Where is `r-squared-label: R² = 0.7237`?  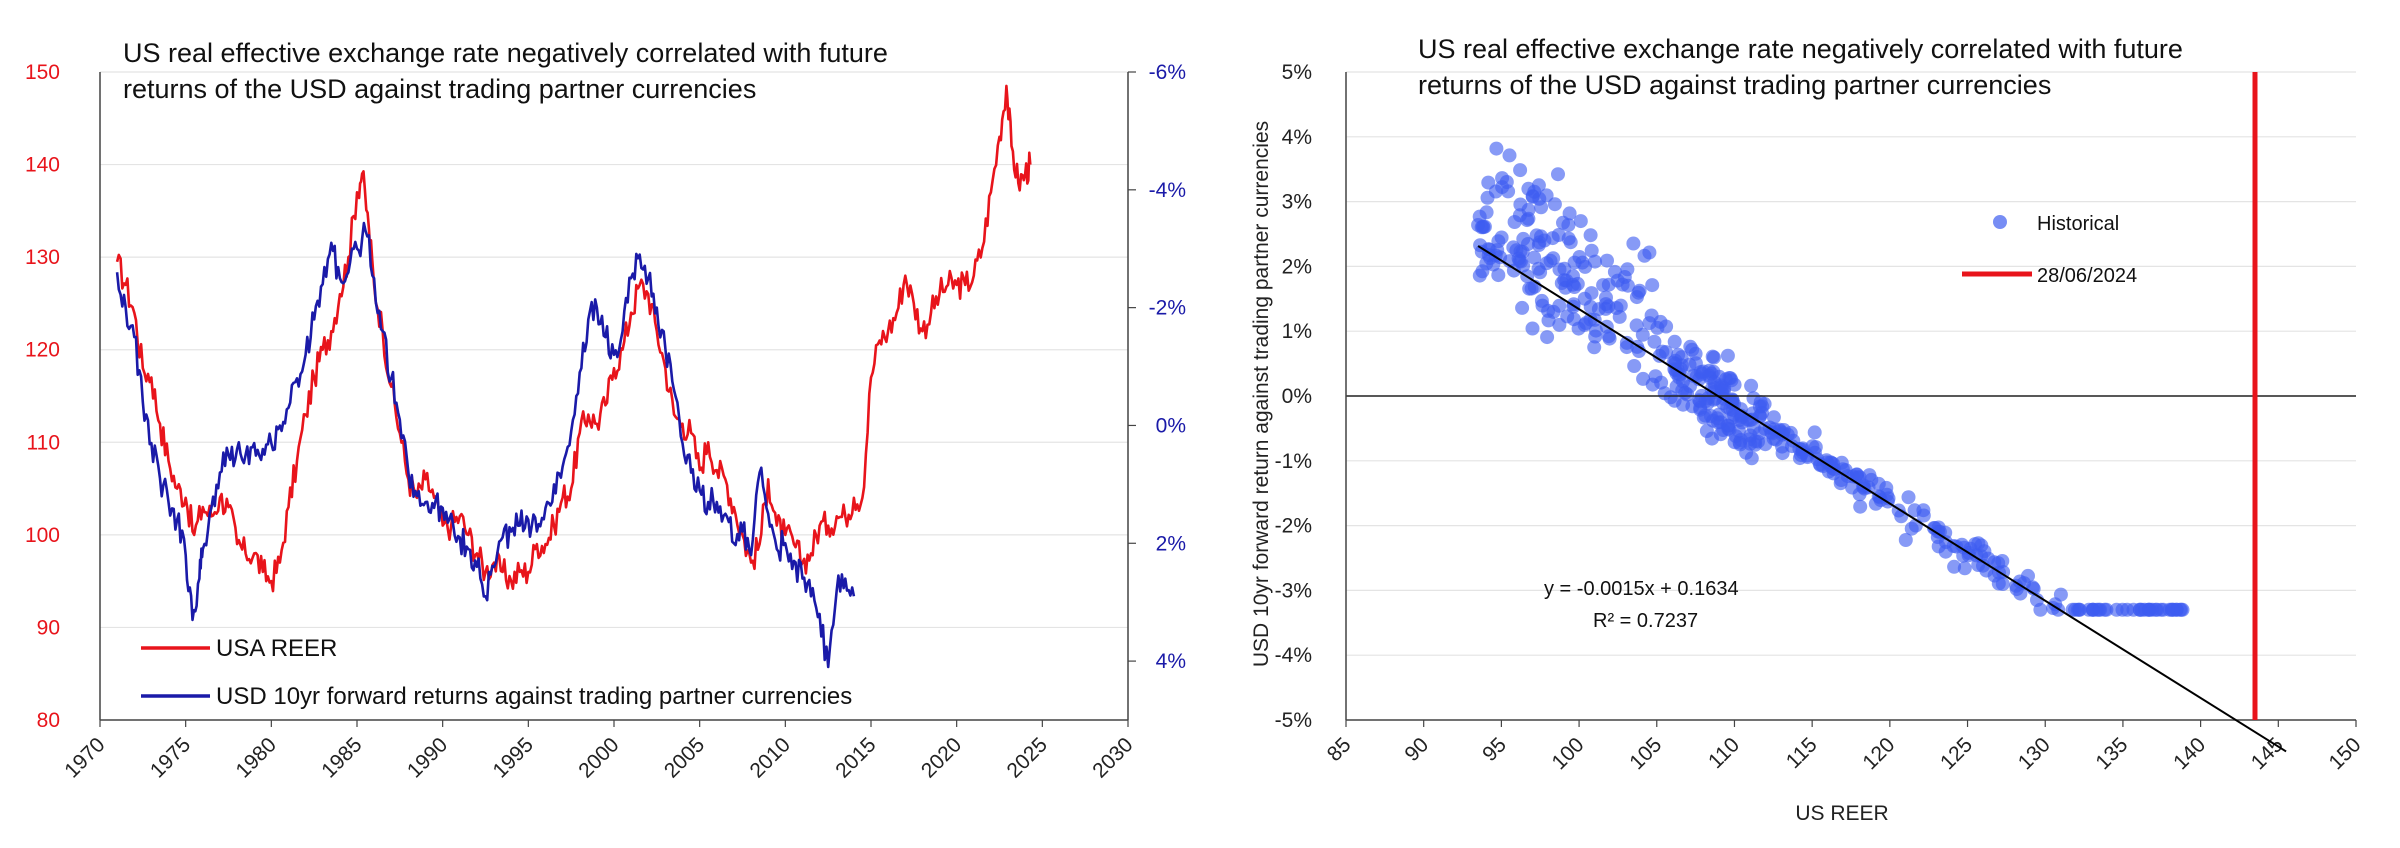
r-squared-label: R² = 0.7237 is located at coordinates (1645, 621).